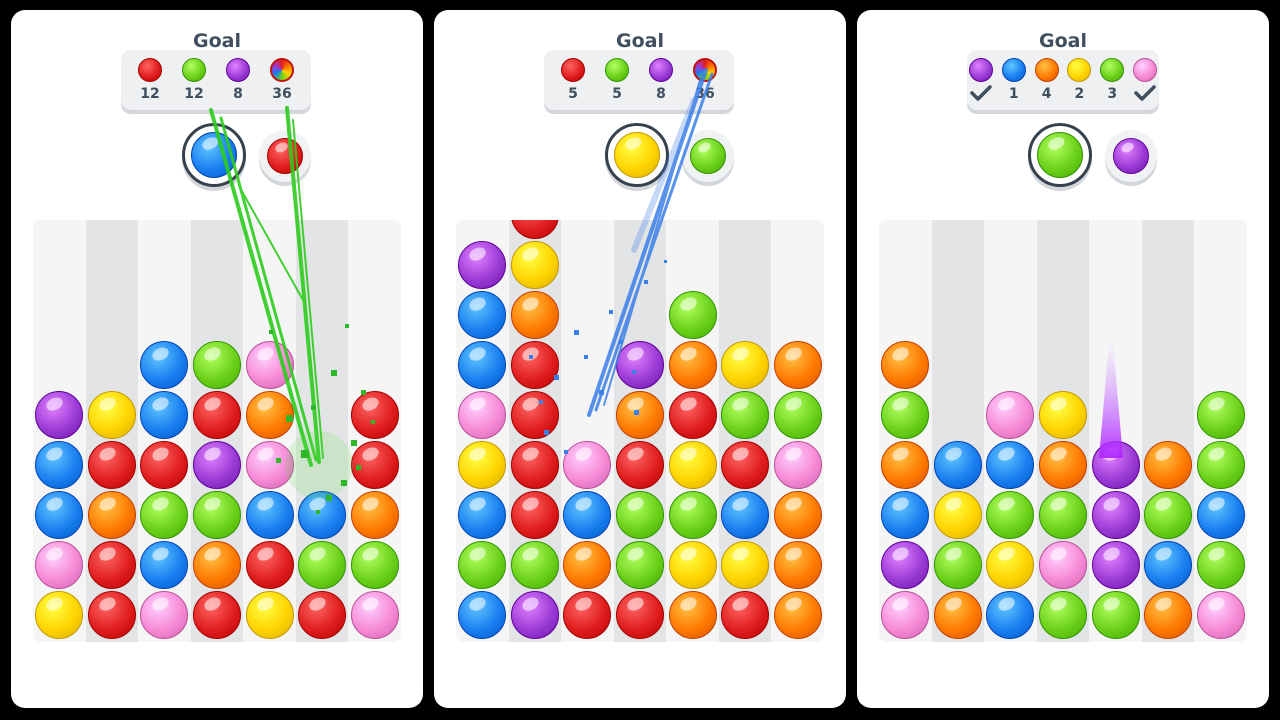  I want to click on goal-item-red: 12, so click(150, 80).